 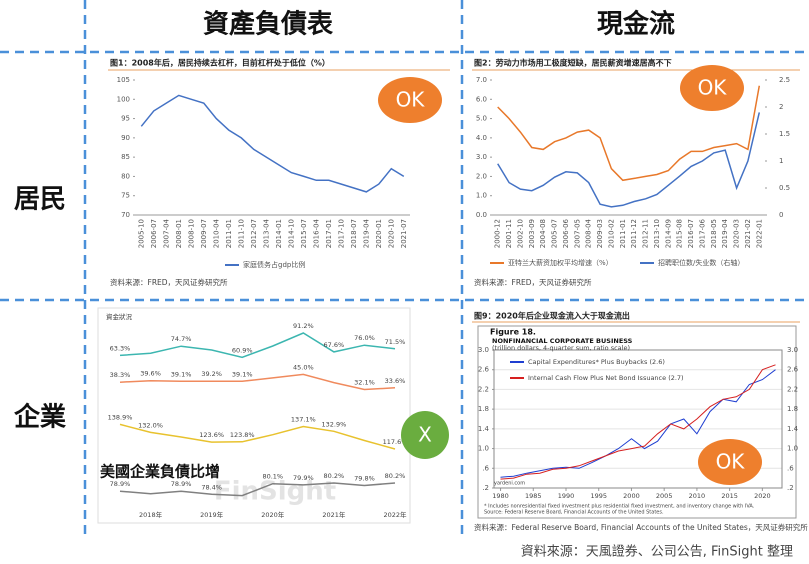 What do you see at coordinates (254, 233) in the screenshot?
I see `x-tick-label: 2012-07` at bounding box center [254, 233].